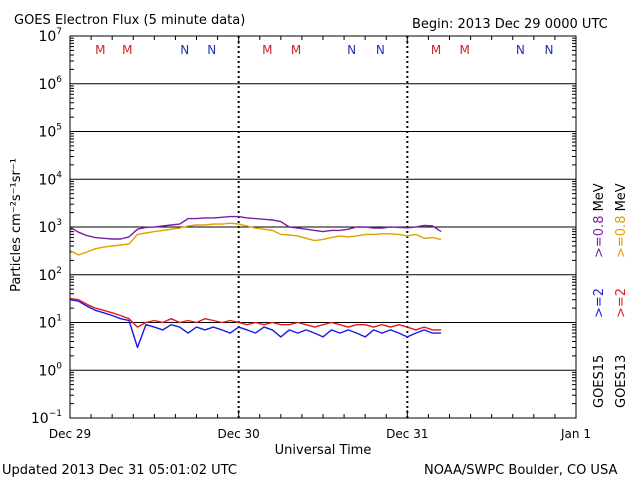  I want to click on x-tick-labels: Dec 29 Dec 30 Dec 31 Jan 1, so click(320, 434).